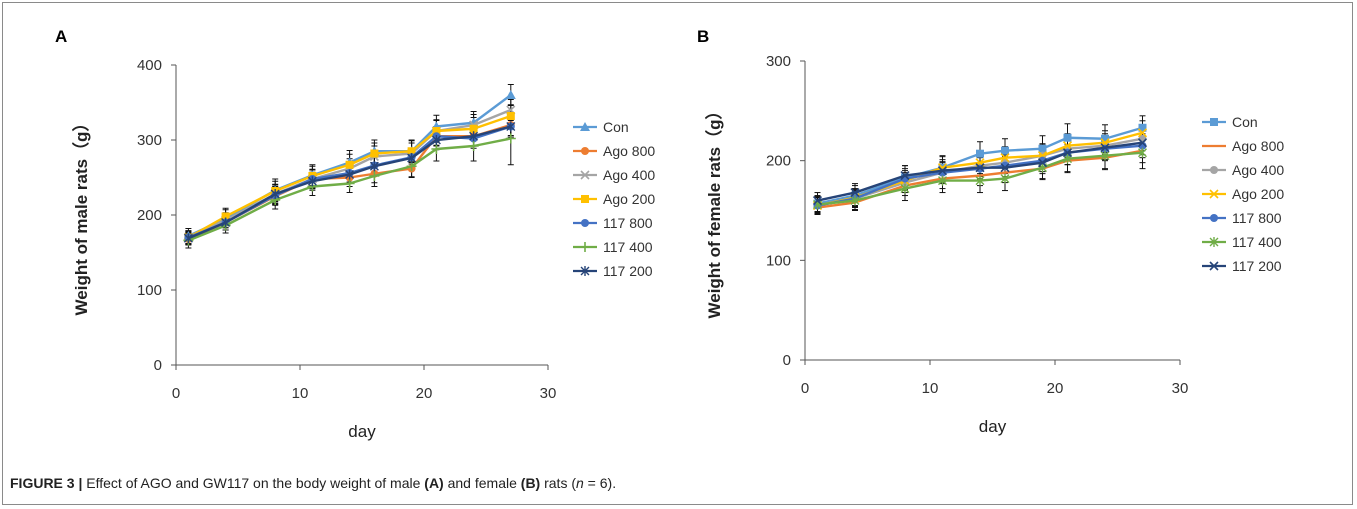 This screenshot has width=1357, height=509. What do you see at coordinates (600, 483) in the screenshot?
I see `caption-text-4: = 6).` at bounding box center [600, 483].